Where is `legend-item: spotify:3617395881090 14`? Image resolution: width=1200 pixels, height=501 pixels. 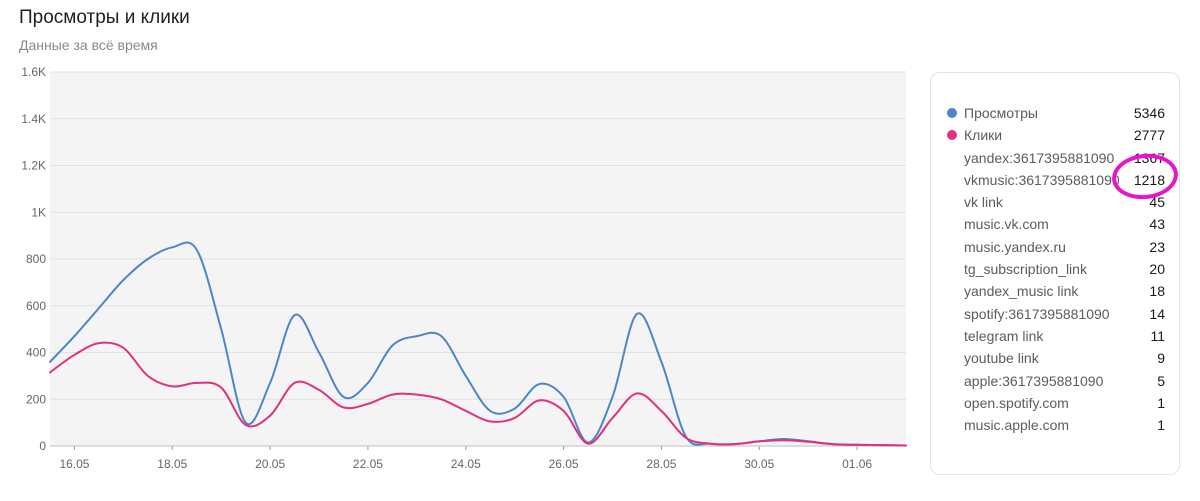 legend-item: spotify:3617395881090 14 is located at coordinates (1055, 313).